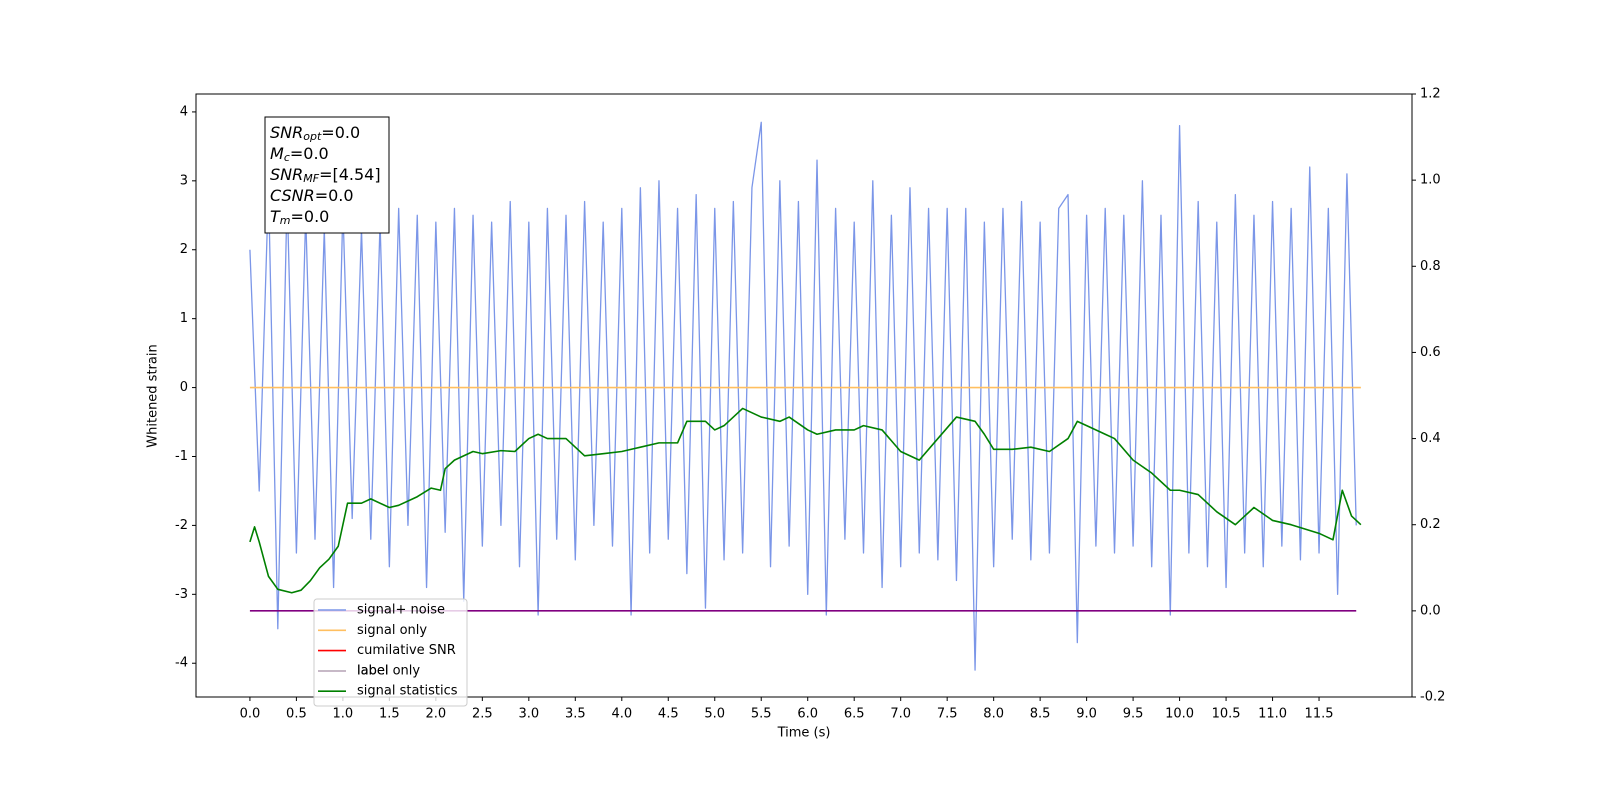 This screenshot has width=1600, height=800. Describe the element at coordinates (1430, 610) in the screenshot. I see `y2-tick-label: 0.0` at that location.